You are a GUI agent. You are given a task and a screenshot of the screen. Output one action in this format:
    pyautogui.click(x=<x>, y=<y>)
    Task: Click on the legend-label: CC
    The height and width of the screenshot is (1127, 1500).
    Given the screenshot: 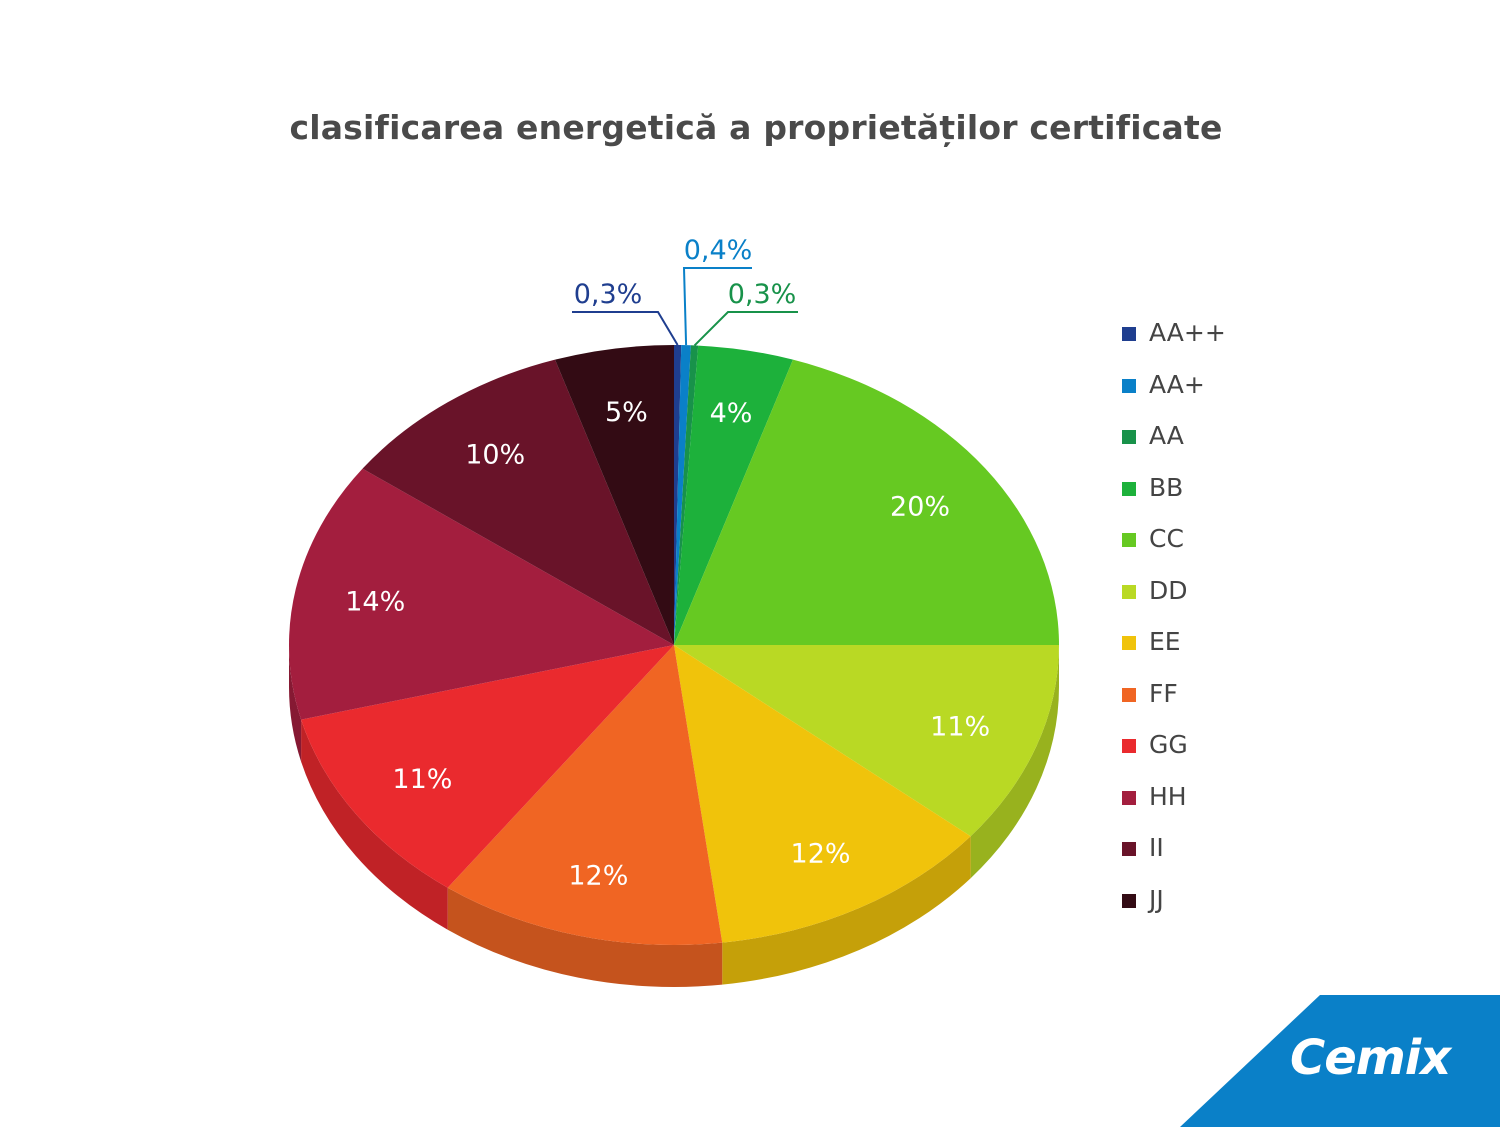 What is the action you would take?
    pyautogui.click(x=1166, y=538)
    